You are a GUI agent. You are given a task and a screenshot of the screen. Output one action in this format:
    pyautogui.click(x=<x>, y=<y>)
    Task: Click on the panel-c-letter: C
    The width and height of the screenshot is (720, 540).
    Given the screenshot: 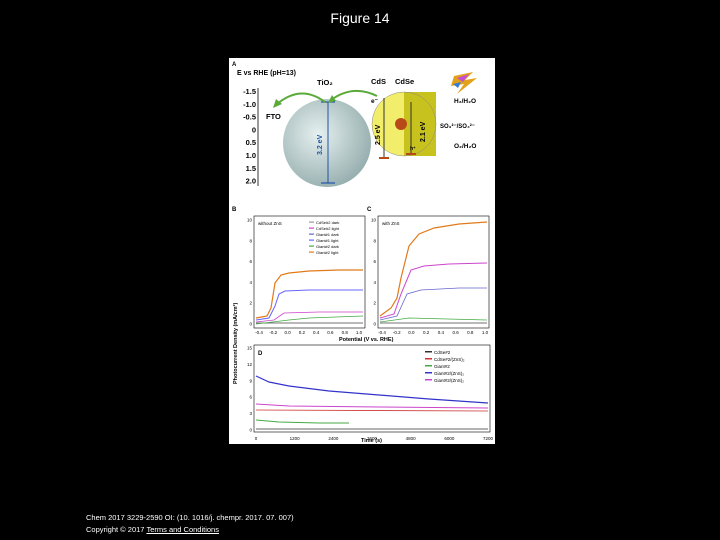 What is the action you would take?
    pyautogui.click(x=369, y=210)
    